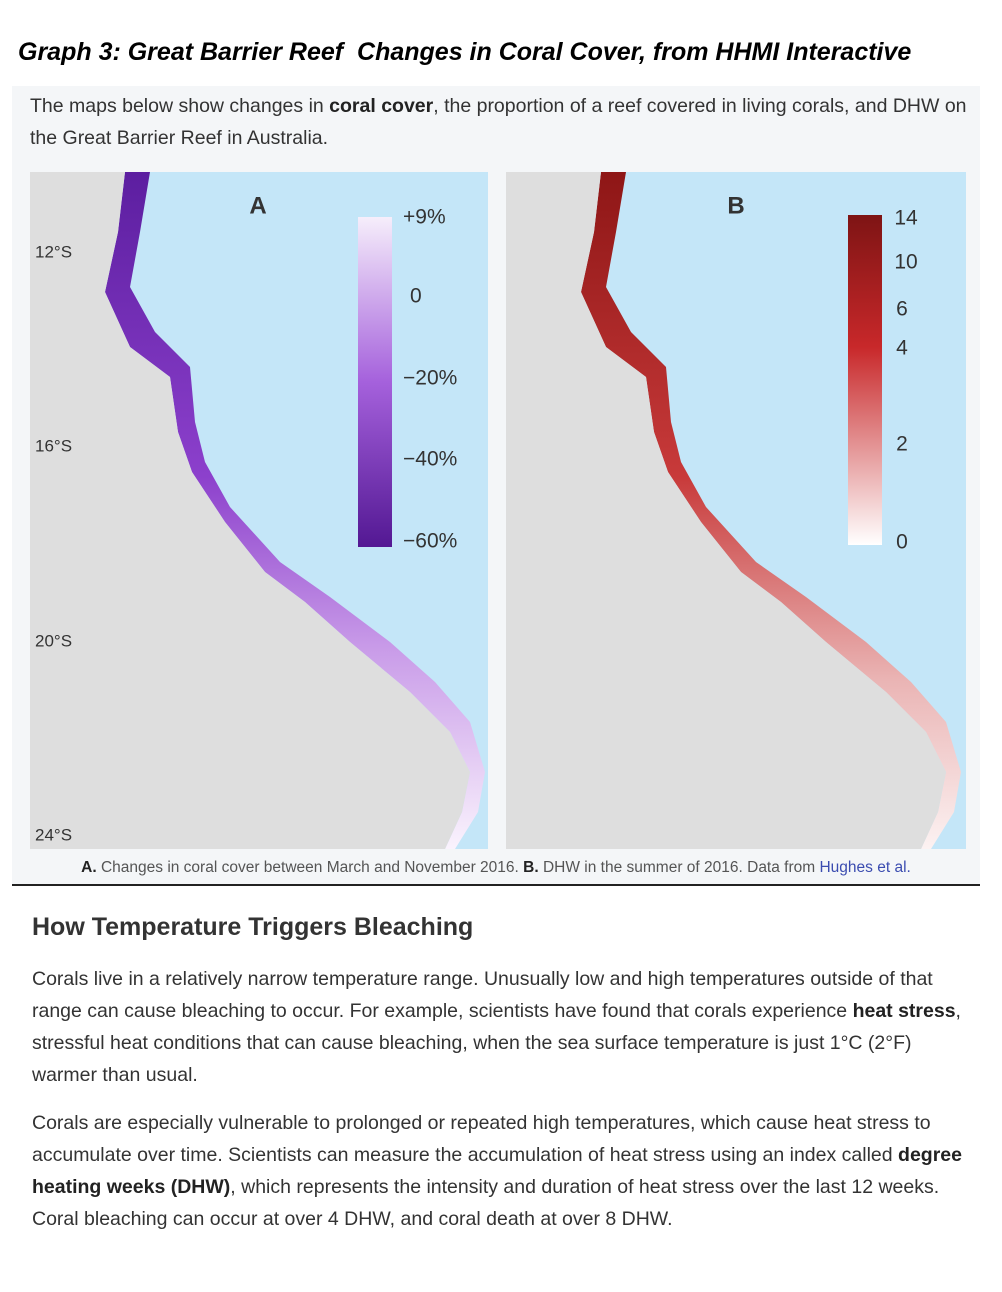 The image size is (1002, 1292). Describe the element at coordinates (53, 640) in the screenshot. I see `latitude: 20°S` at that location.